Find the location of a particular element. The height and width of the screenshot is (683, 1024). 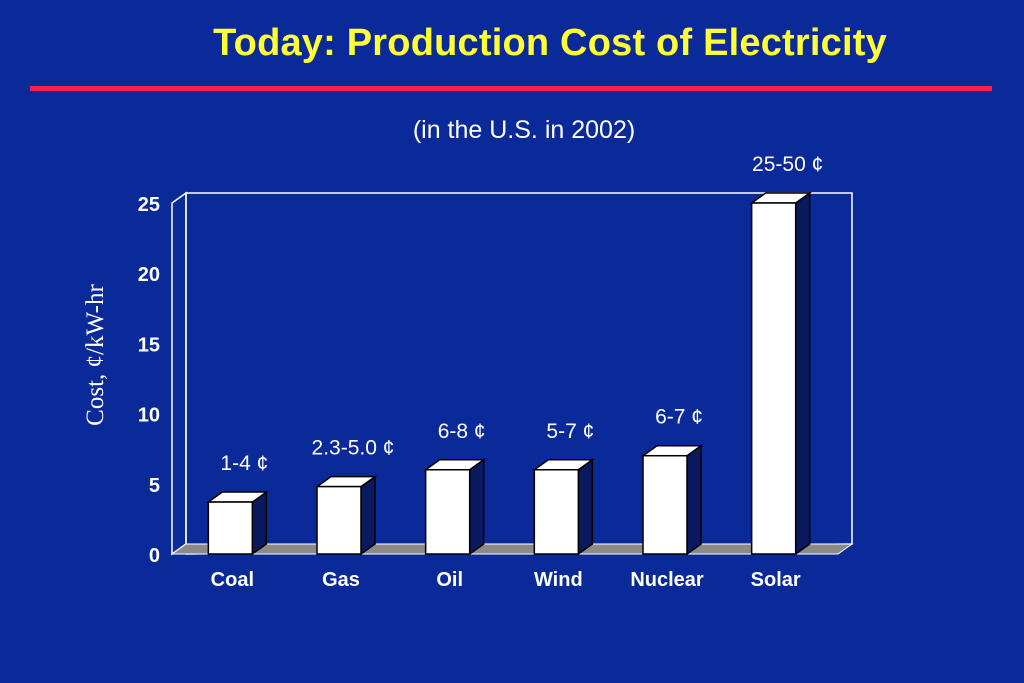

title-divider is located at coordinates (511, 88).